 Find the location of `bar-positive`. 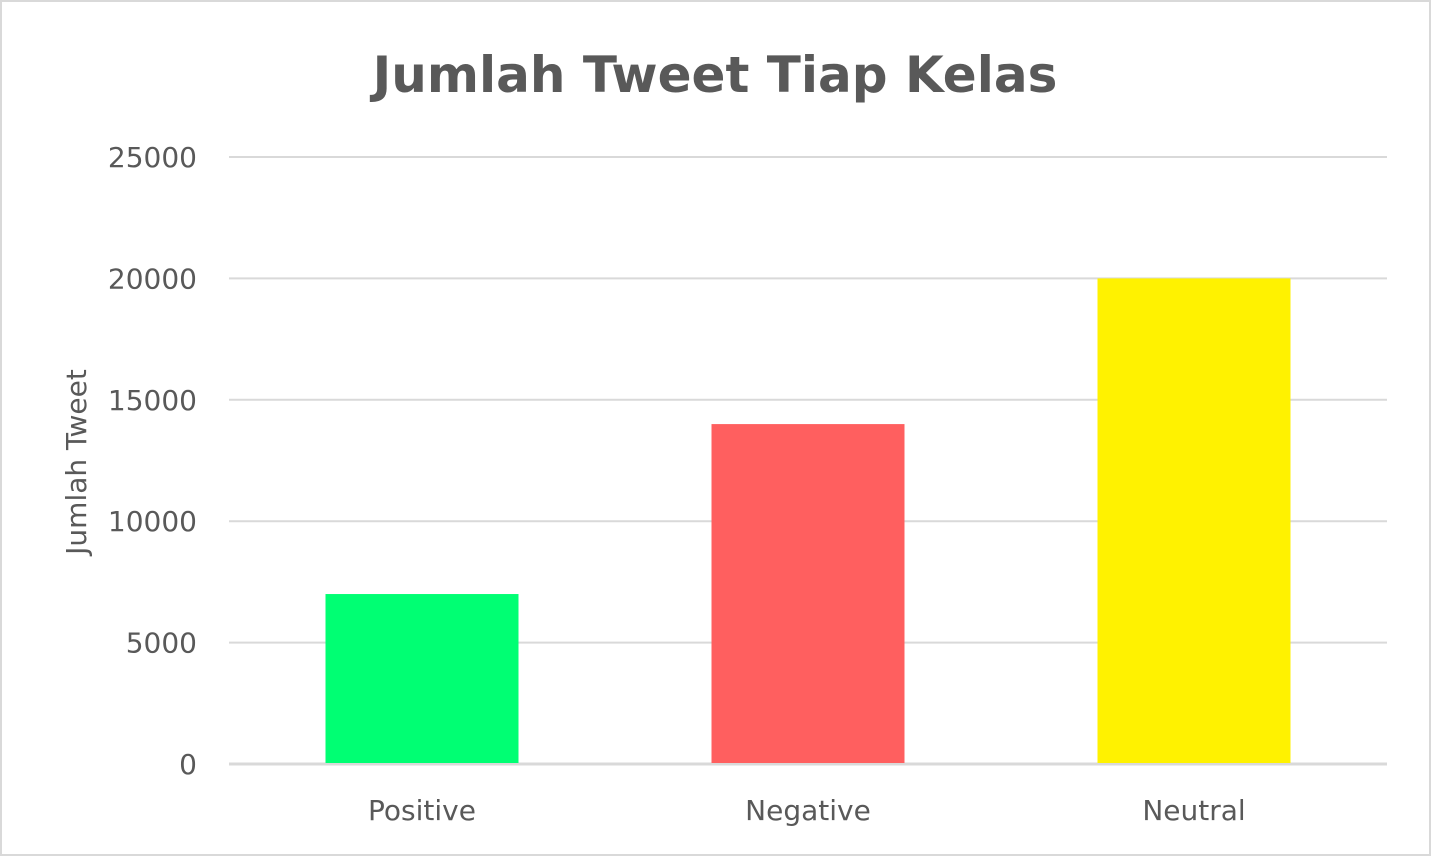

bar-positive is located at coordinates (422, 678).